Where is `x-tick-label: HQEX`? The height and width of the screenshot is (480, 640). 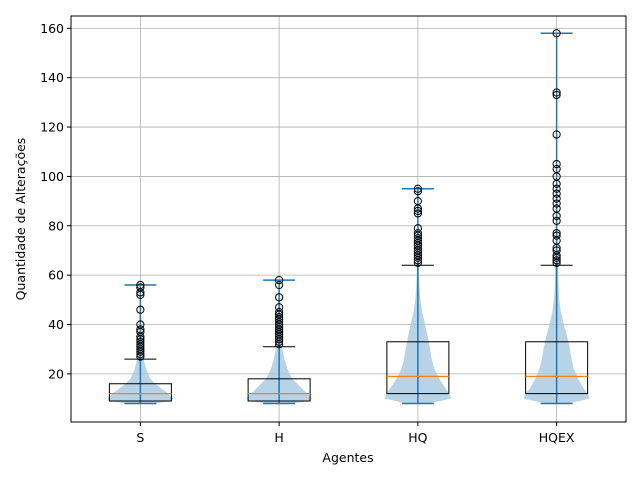 x-tick-label: HQEX is located at coordinates (557, 437).